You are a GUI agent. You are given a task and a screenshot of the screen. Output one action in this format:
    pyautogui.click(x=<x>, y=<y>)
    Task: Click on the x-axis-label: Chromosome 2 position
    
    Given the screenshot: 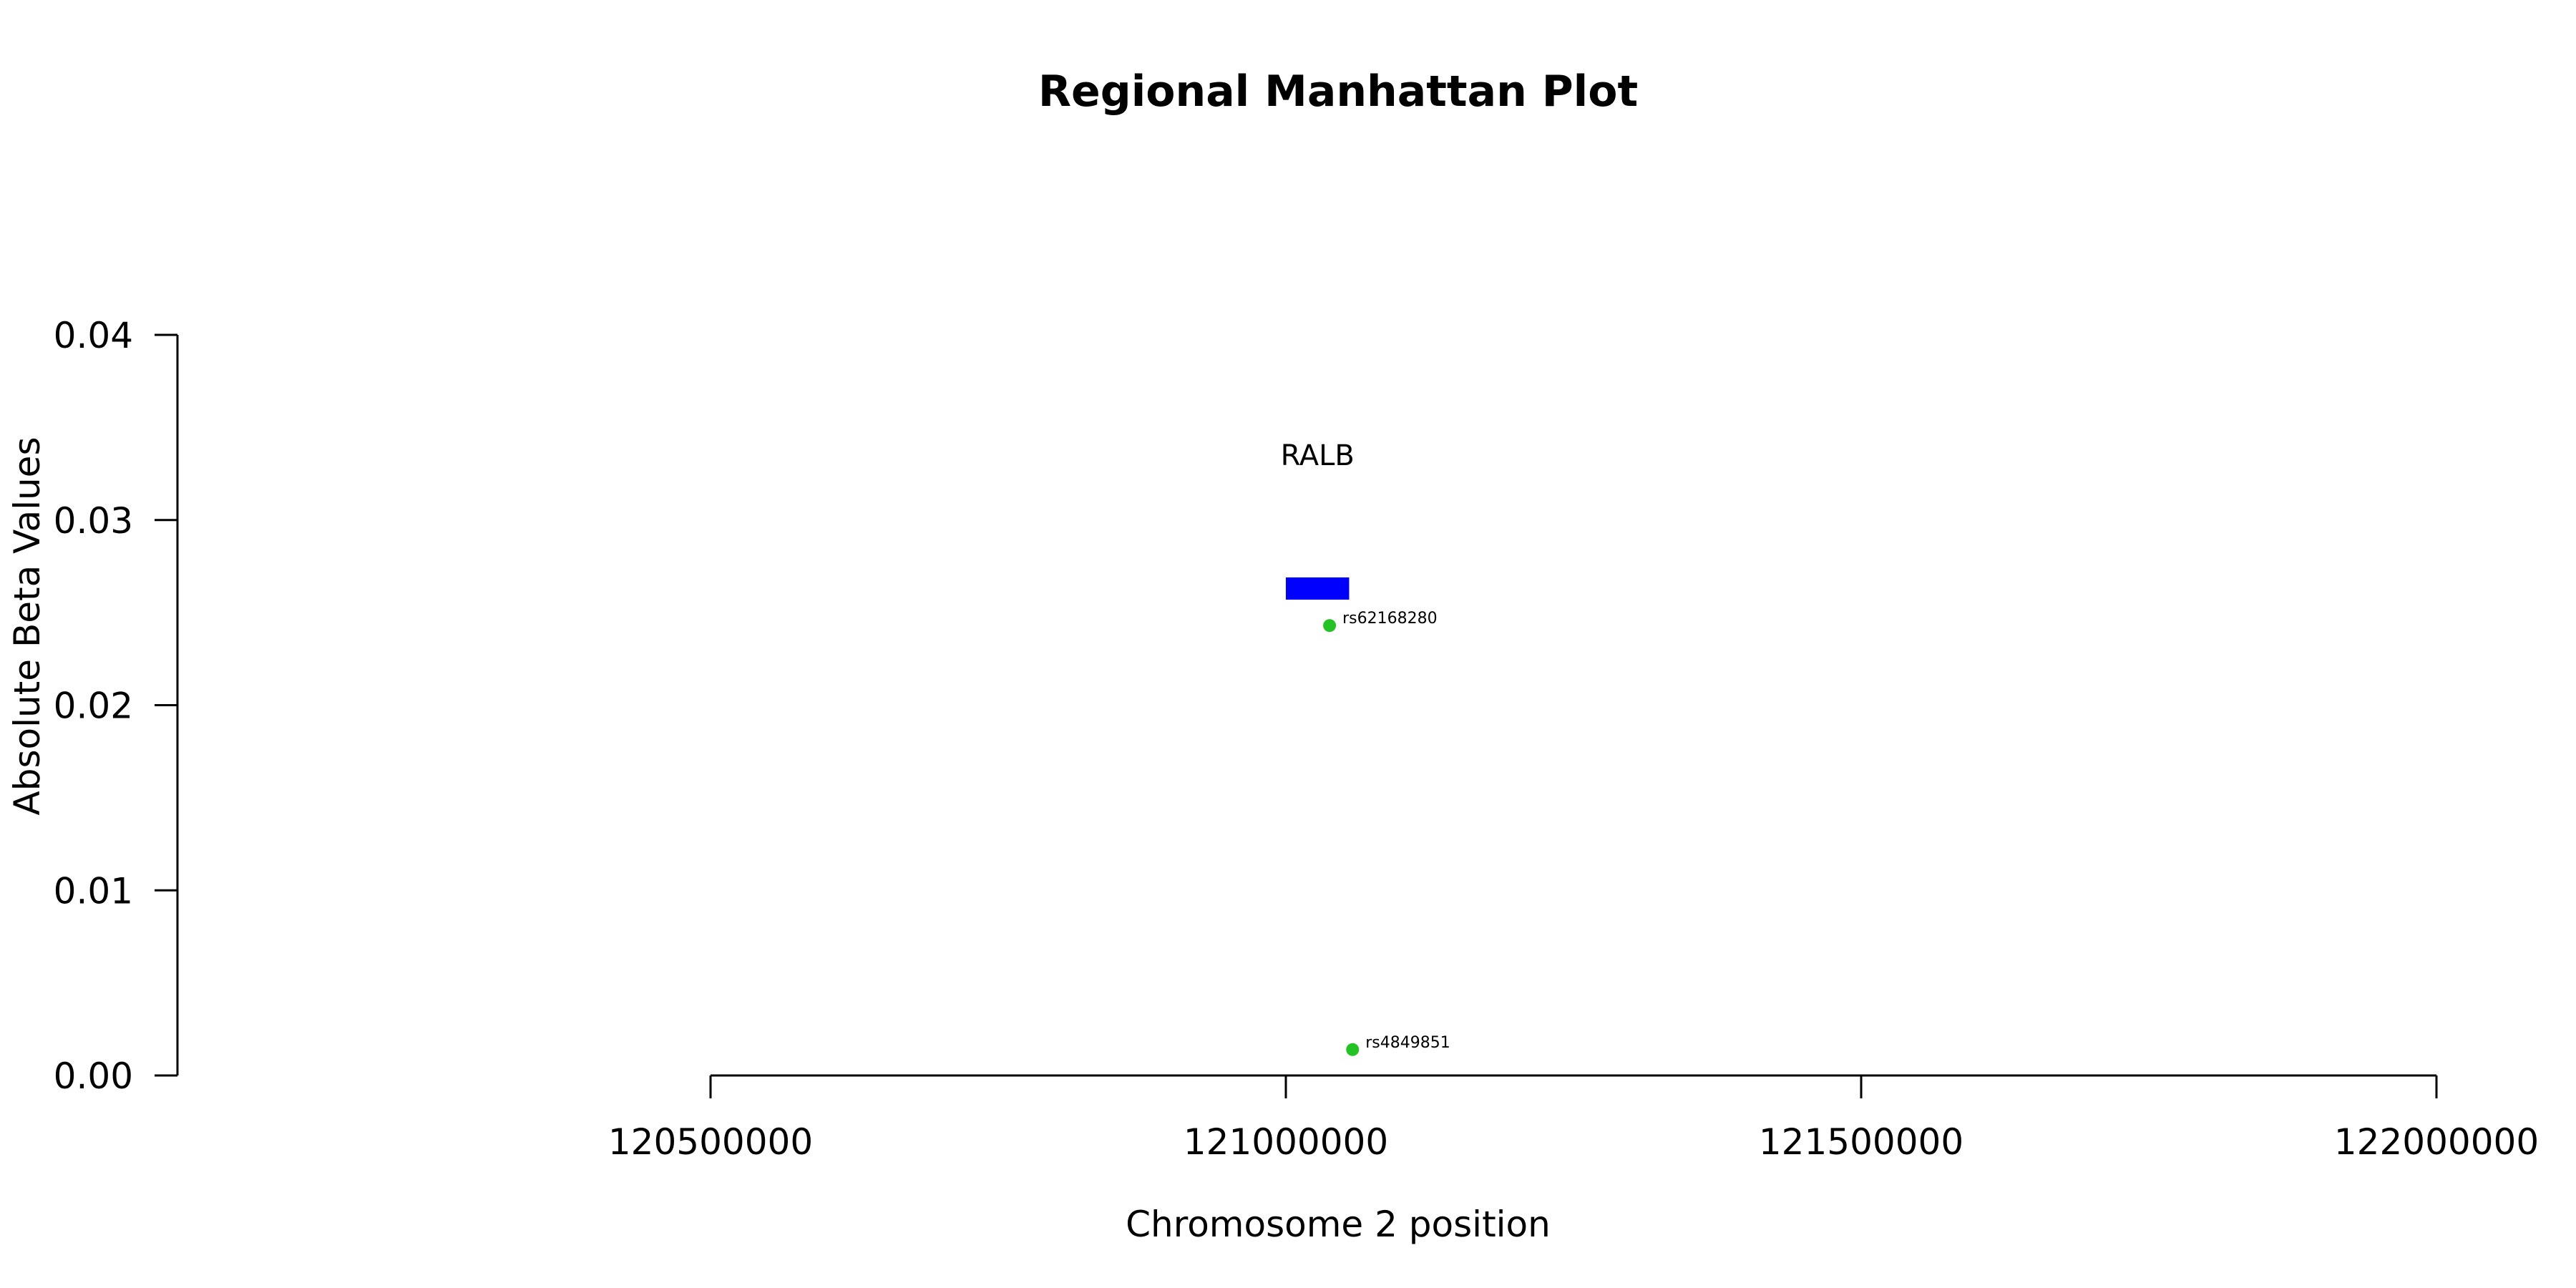 What is the action you would take?
    pyautogui.click(x=1338, y=1224)
    